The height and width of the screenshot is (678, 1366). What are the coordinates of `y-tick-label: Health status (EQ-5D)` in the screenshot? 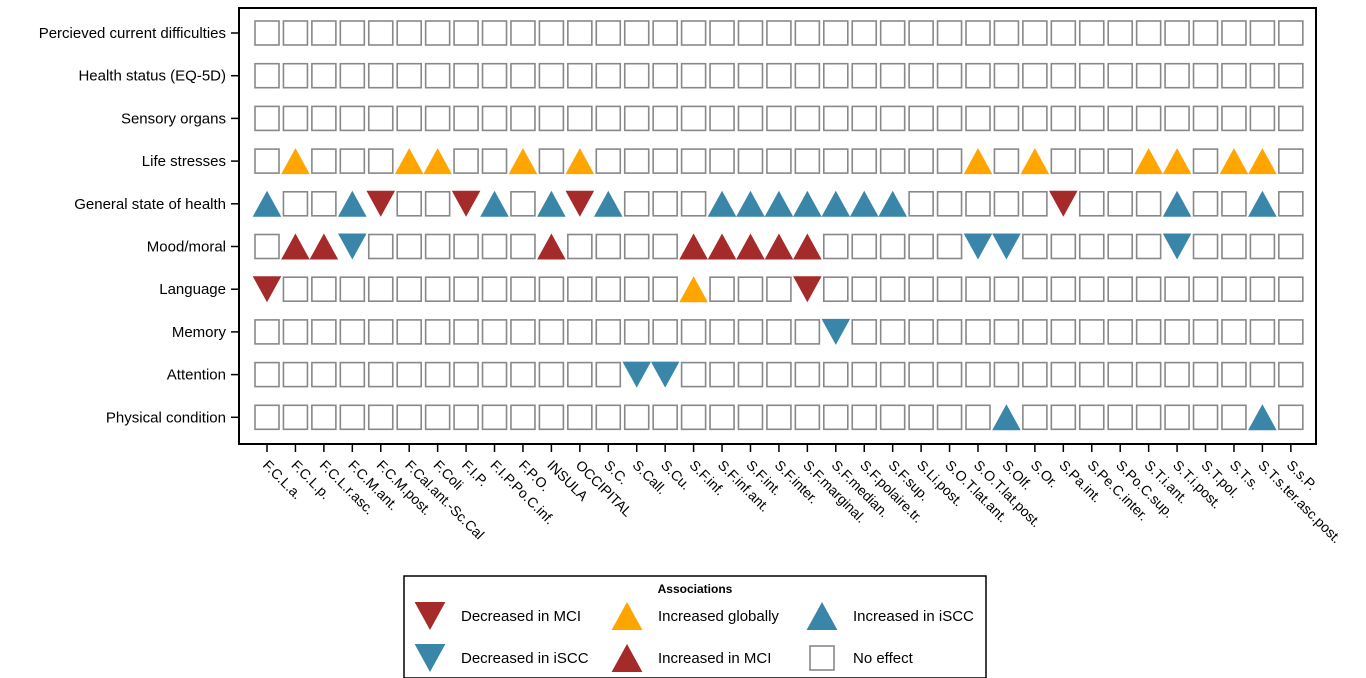 It's located at (152, 76).